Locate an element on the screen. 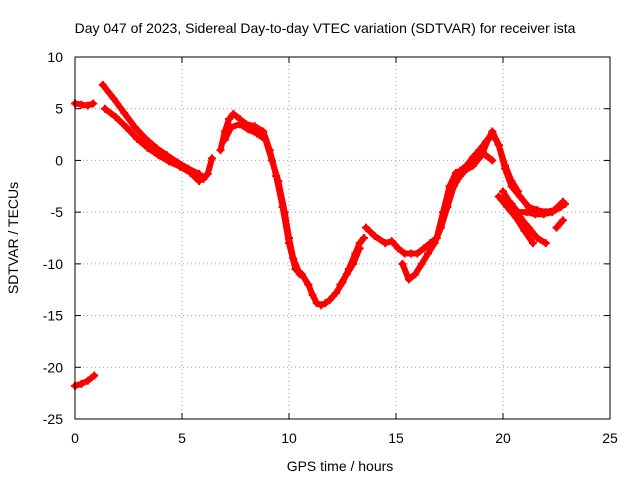 This screenshot has height=480, width=640. series-arc-a is located at coordinates (85, 380).